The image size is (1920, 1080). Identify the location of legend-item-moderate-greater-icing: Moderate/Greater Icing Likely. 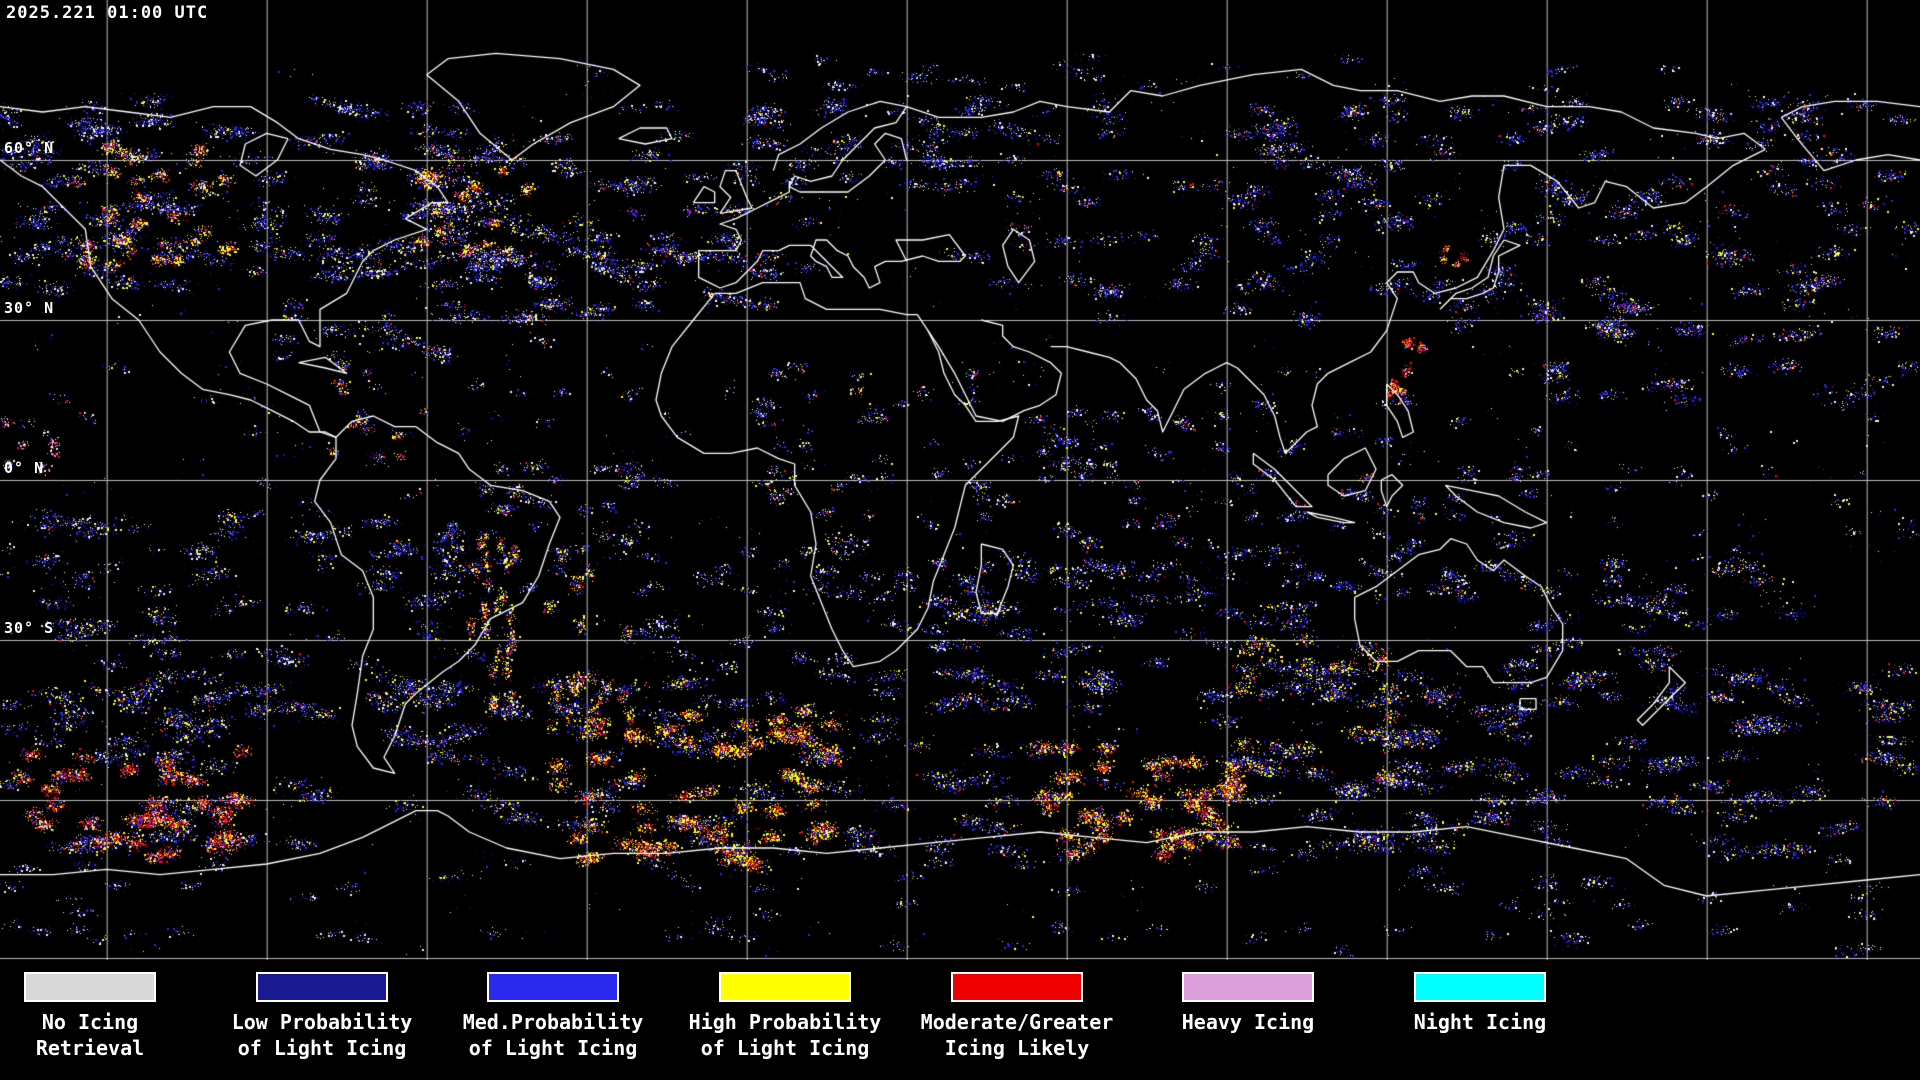
(1017, 1016).